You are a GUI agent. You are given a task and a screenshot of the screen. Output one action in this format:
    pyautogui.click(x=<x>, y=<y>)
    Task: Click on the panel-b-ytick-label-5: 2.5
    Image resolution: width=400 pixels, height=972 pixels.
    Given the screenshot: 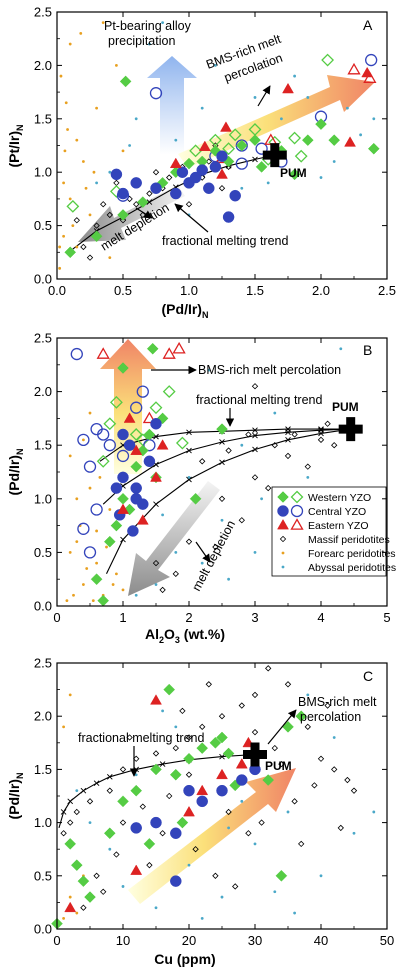 What is the action you would take?
    pyautogui.click(x=43, y=338)
    